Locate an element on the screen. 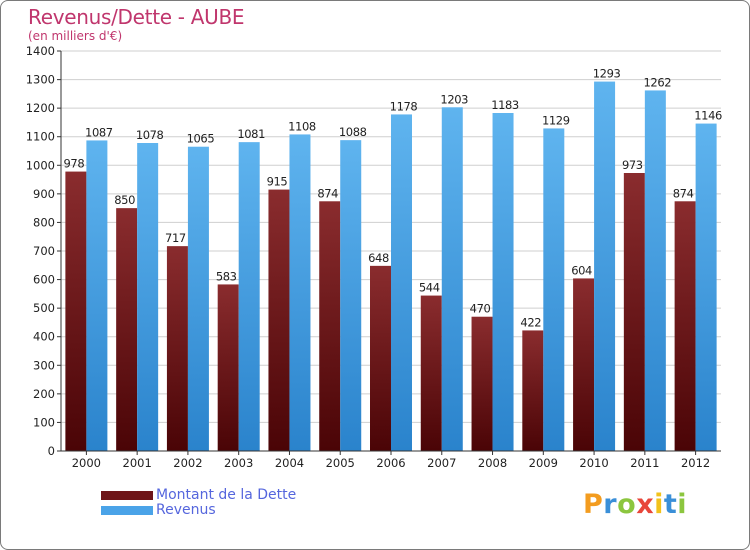 This screenshot has height=550, width=750. legend-swatch-debt is located at coordinates (127, 495).